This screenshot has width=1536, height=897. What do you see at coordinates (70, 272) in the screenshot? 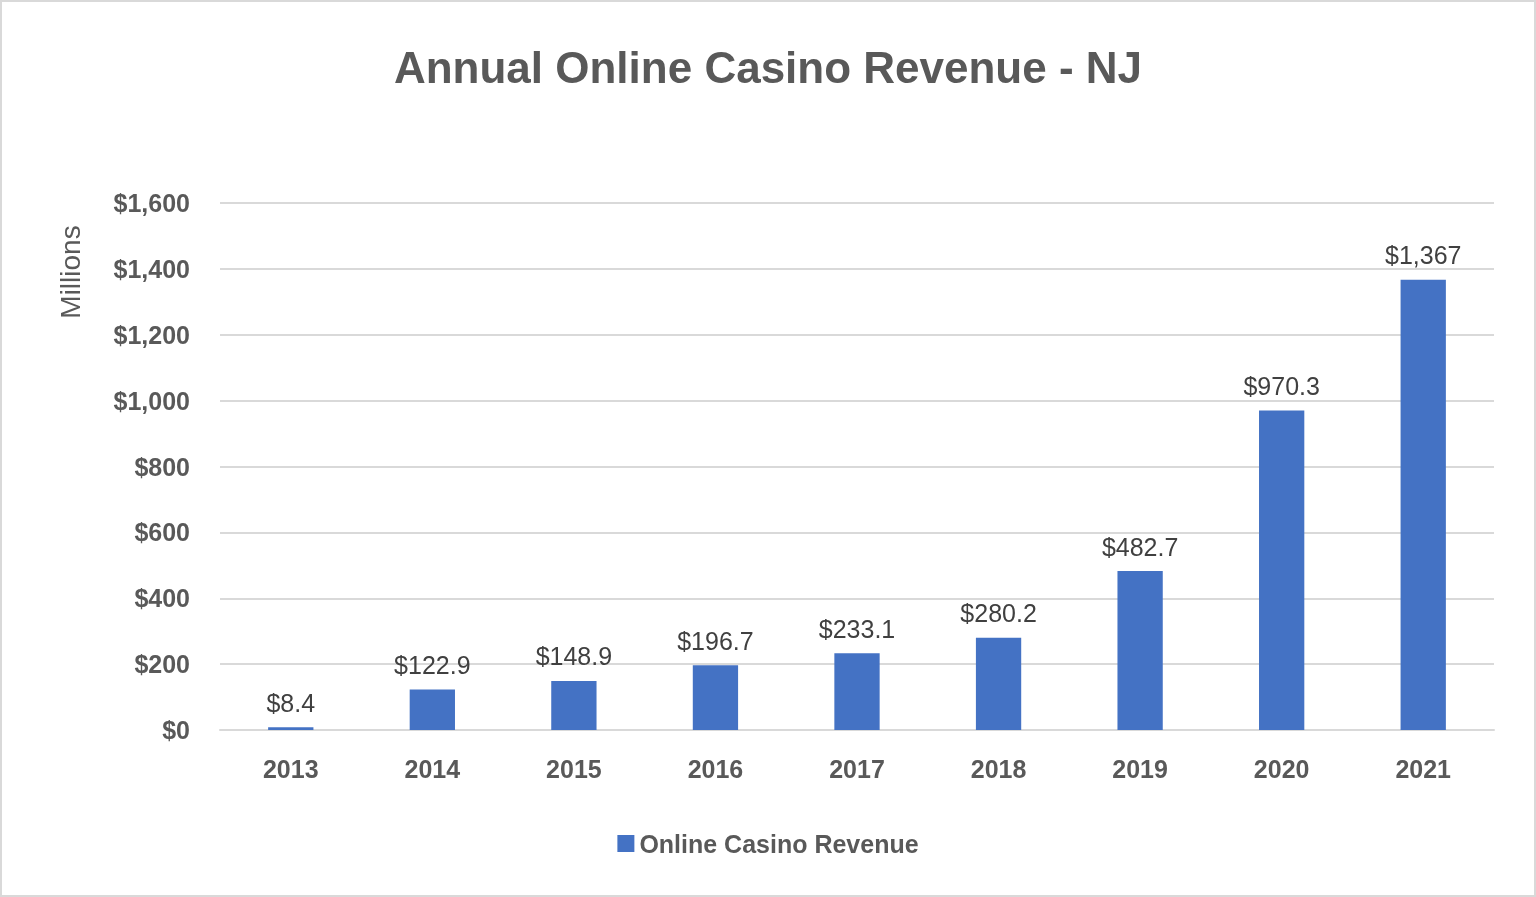
I see `y-axis-title: Millions` at bounding box center [70, 272].